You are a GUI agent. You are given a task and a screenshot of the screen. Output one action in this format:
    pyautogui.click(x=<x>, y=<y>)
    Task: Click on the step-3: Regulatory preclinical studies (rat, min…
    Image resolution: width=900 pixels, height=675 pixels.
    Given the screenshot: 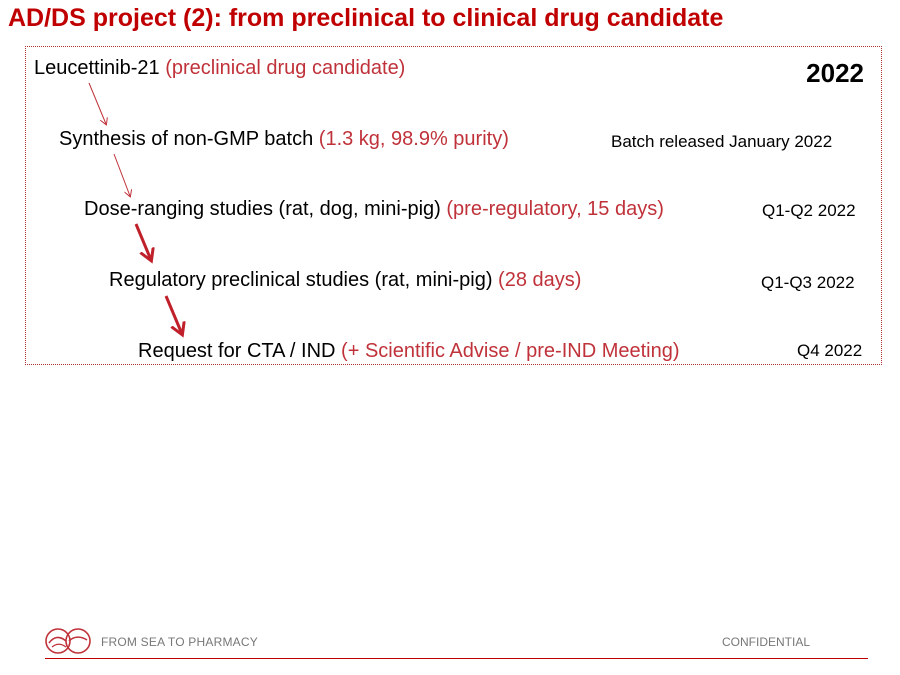 What is the action you would take?
    pyautogui.click(x=345, y=280)
    